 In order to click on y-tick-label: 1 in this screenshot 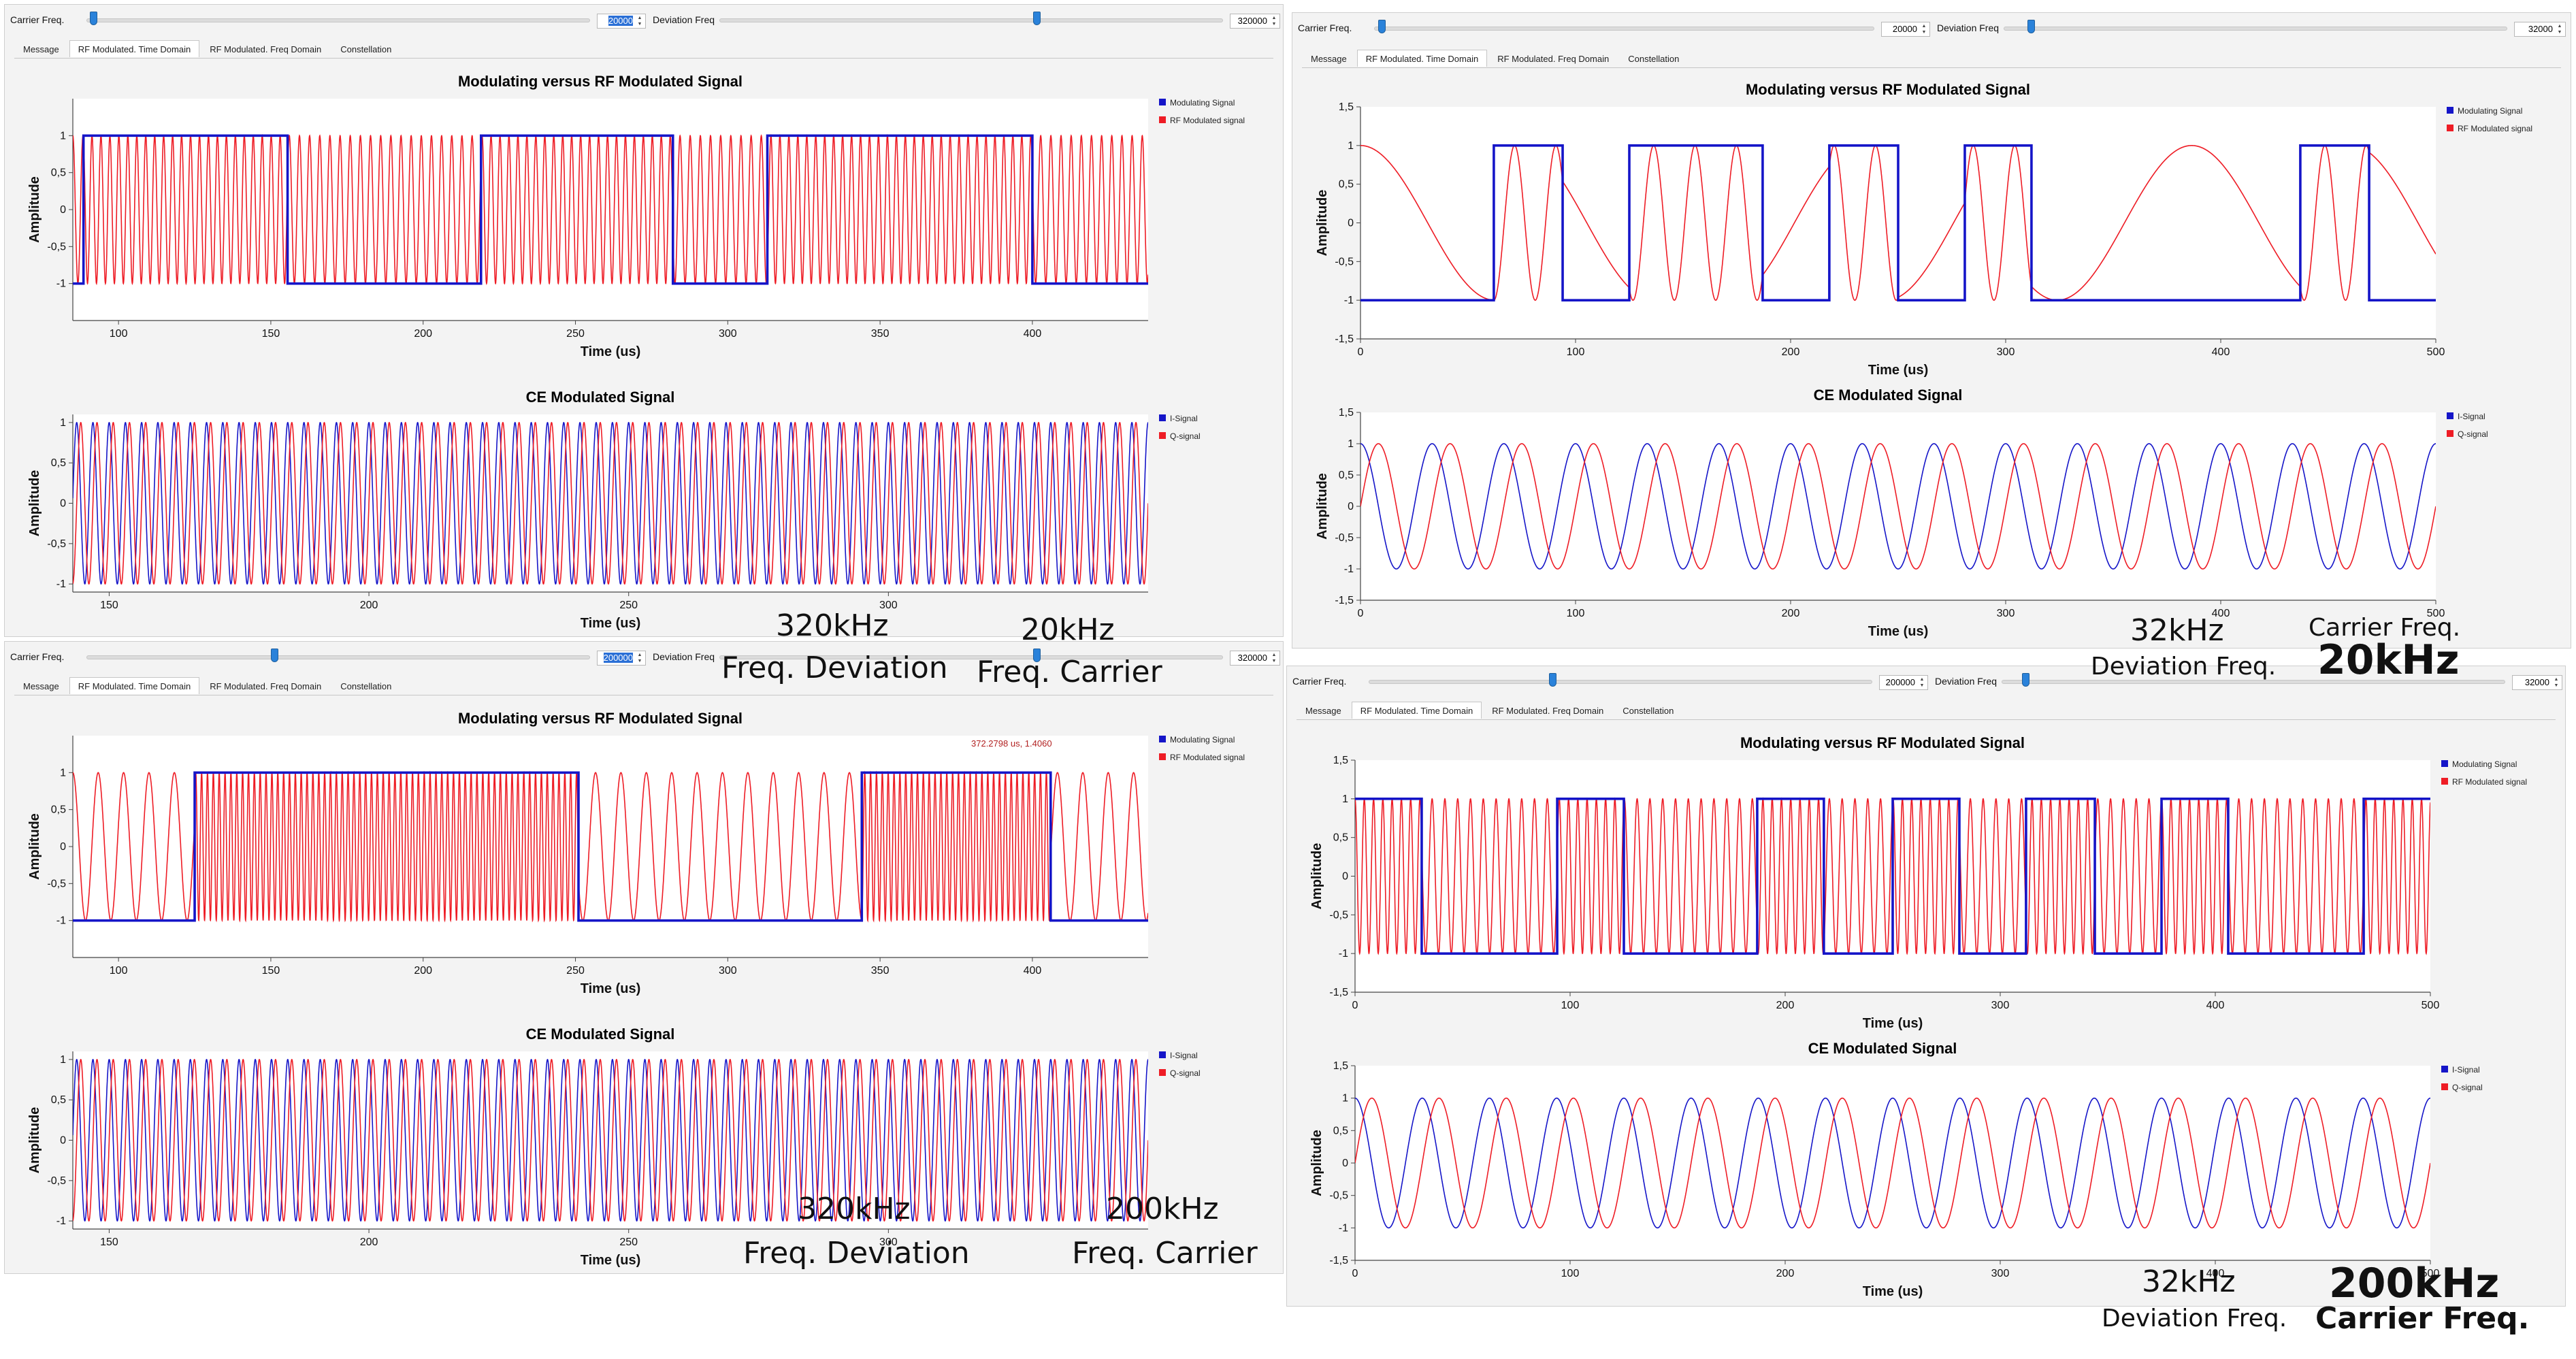, I will do `click(1345, 799)`.